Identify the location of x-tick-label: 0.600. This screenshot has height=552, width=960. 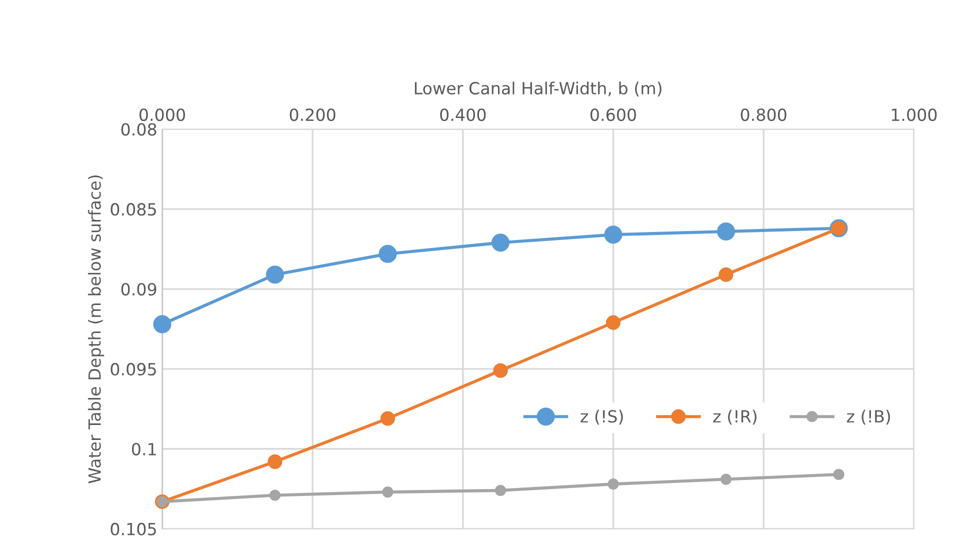
(613, 115).